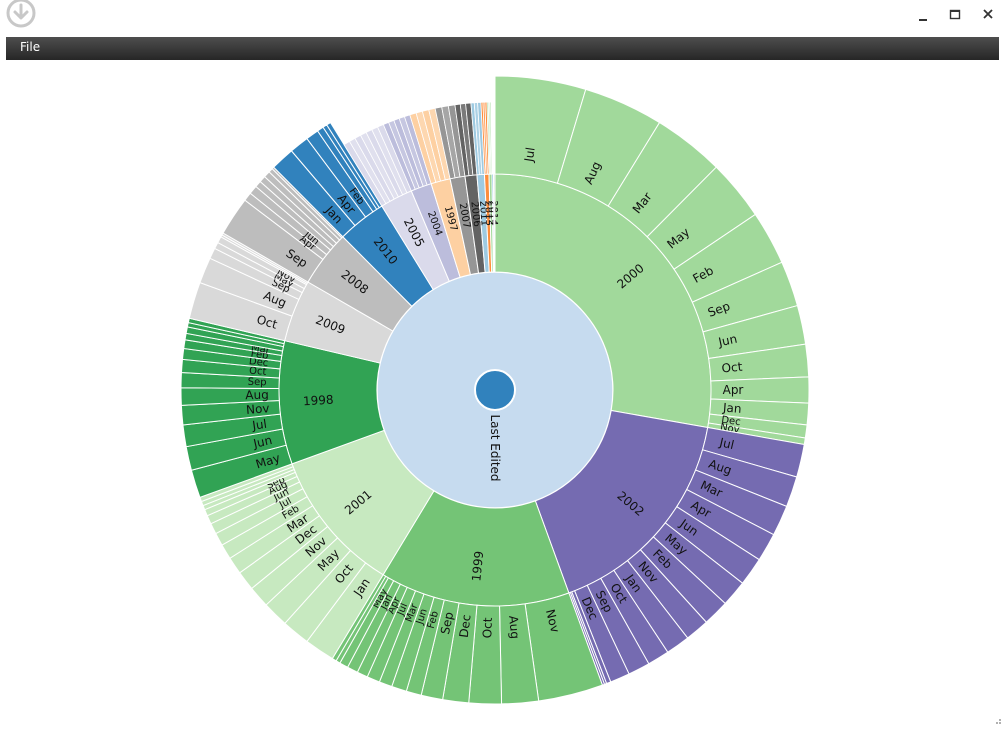 Image resolution: width=1006 pixels, height=729 pixels. I want to click on year-label-2014: 2014, so click(493, 213).